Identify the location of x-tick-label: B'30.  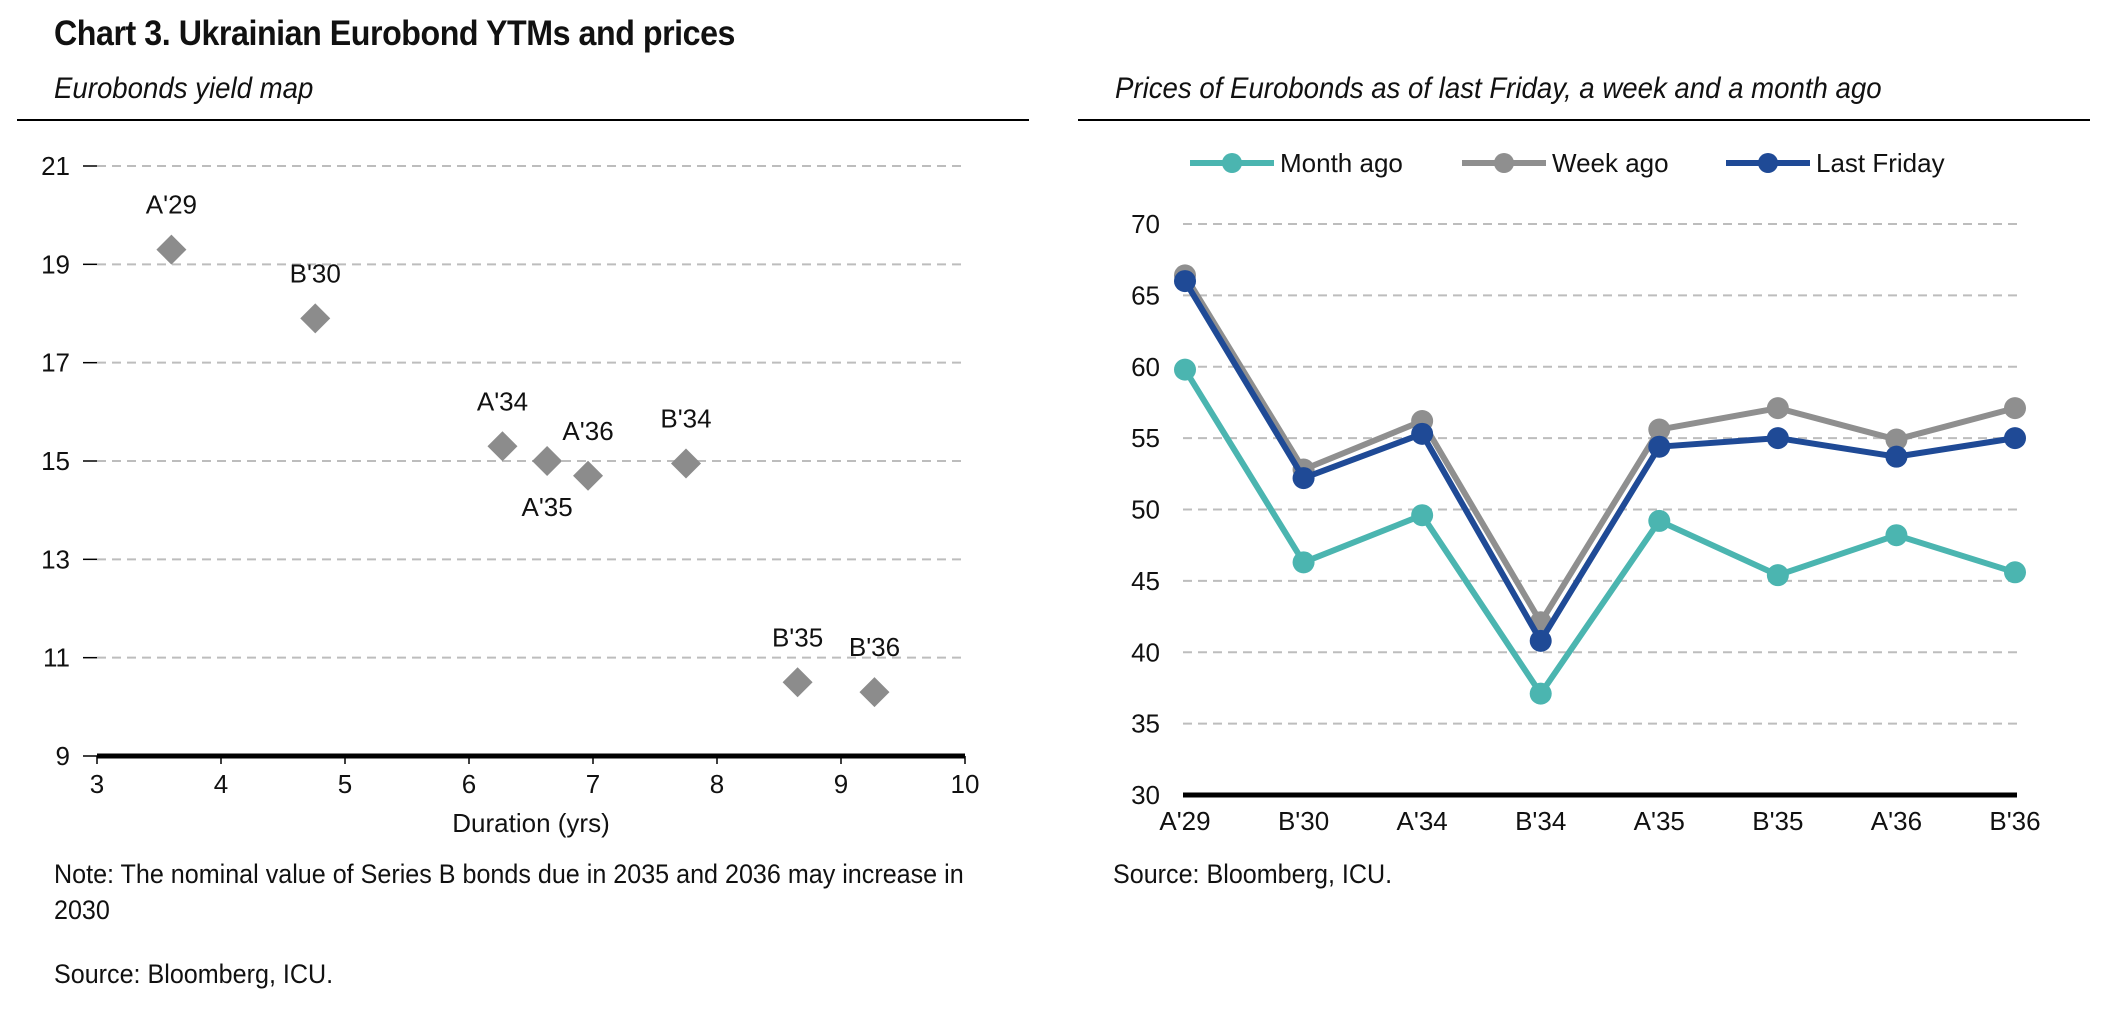
(1303, 821).